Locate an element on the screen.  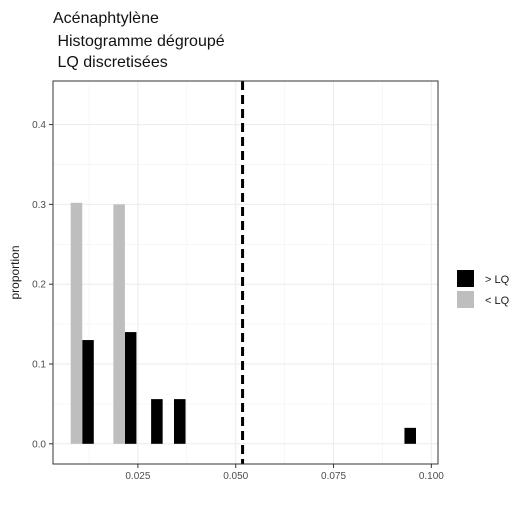
x-tick-label: 0.050 is located at coordinates (235, 476).